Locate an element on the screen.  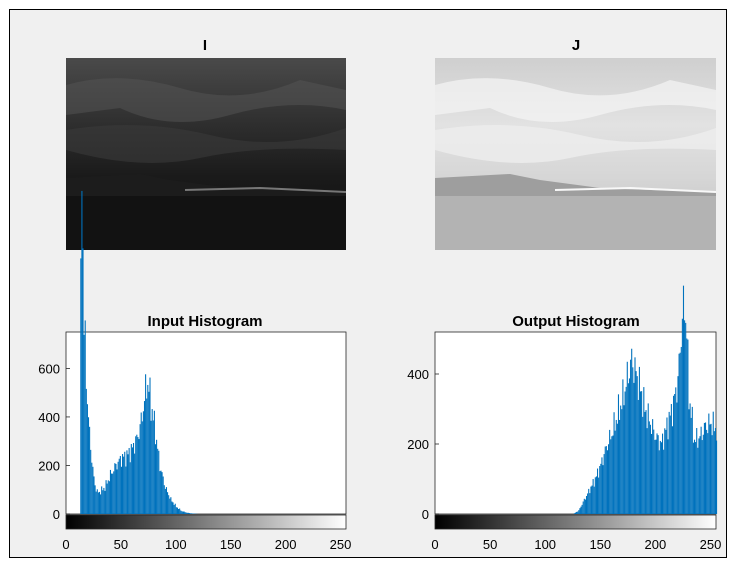
x-tick-label: 150 is located at coordinates (231, 544).